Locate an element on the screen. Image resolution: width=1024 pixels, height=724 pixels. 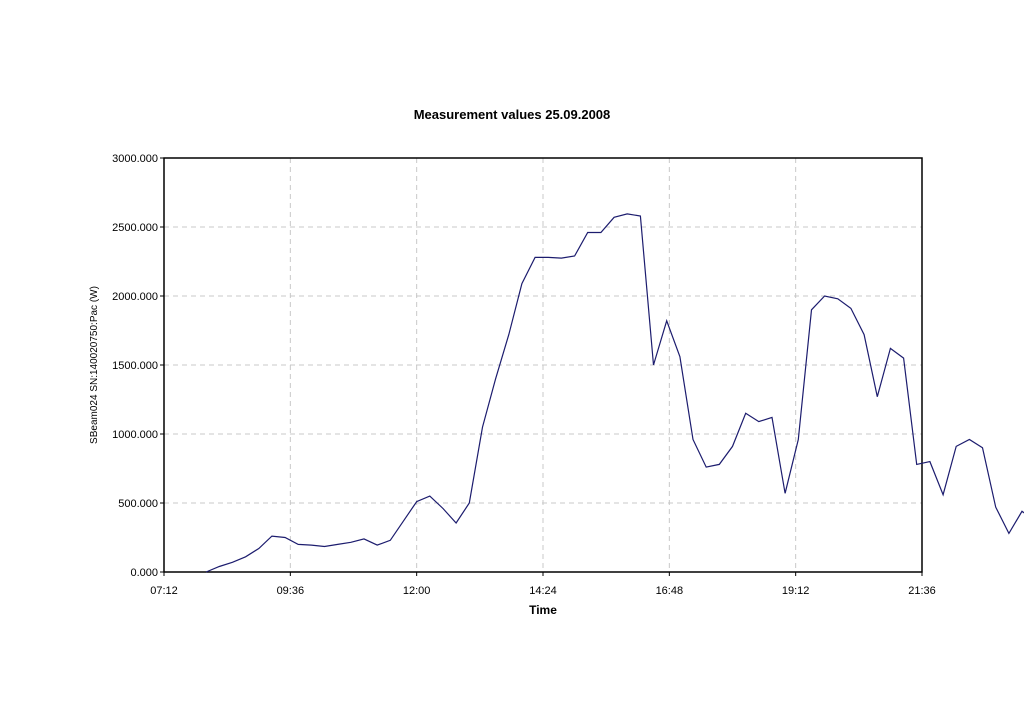
x-axis-label: Time is located at coordinates (543, 610).